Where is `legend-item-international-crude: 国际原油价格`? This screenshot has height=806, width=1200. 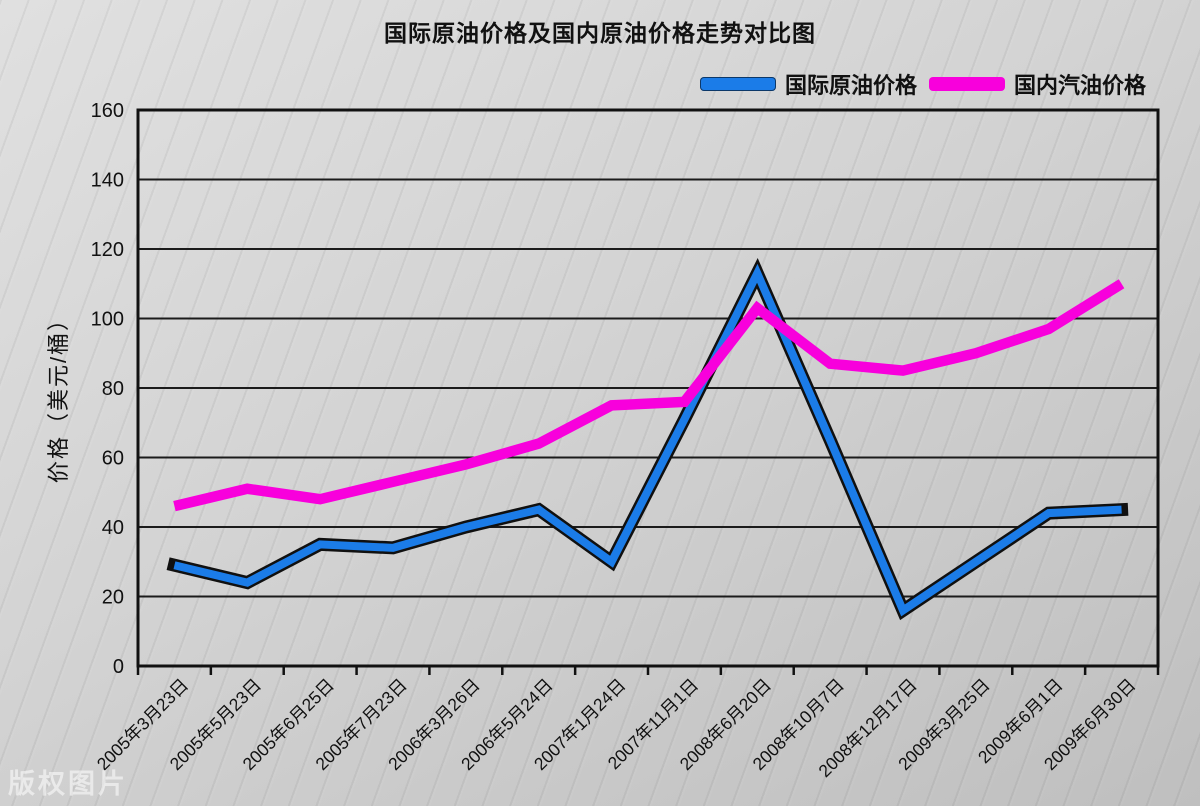 legend-item-international-crude: 国际原油价格 is located at coordinates (808, 84).